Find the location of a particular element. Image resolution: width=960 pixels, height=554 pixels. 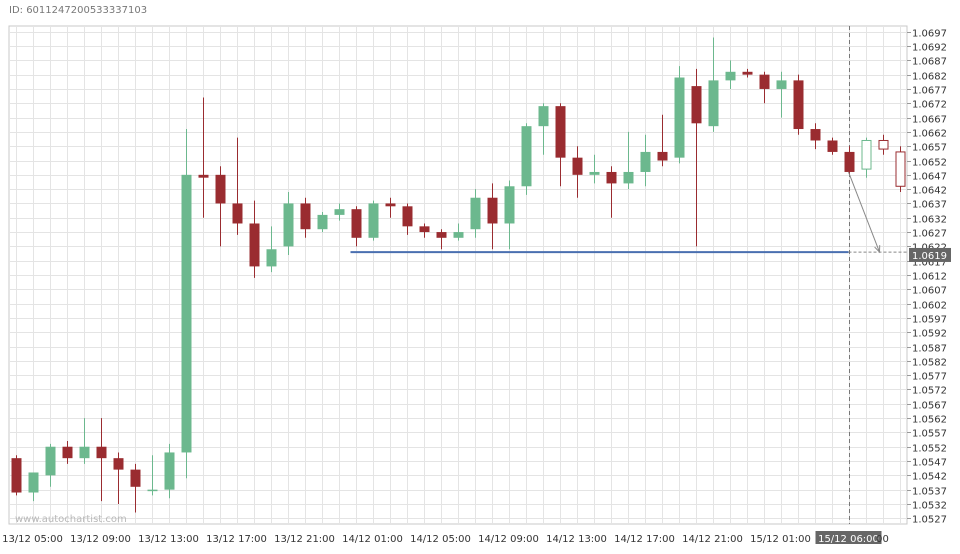

y-tick-label: 1.0607 is located at coordinates (929, 291).